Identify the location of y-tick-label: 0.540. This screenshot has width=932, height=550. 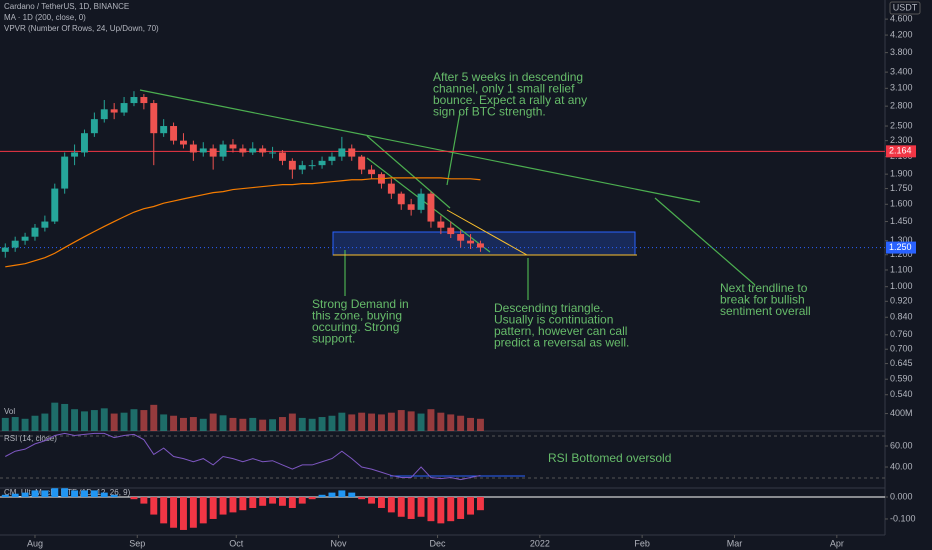
(901, 394).